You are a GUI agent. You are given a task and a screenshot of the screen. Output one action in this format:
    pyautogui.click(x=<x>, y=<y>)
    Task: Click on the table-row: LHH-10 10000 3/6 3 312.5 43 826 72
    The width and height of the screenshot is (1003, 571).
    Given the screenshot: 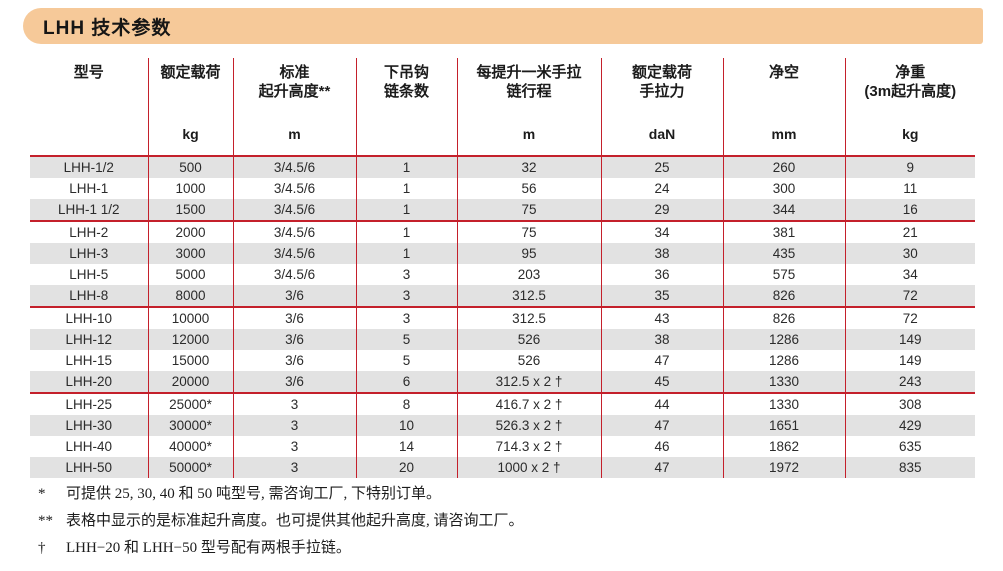 What is the action you would take?
    pyautogui.click(x=502, y=318)
    